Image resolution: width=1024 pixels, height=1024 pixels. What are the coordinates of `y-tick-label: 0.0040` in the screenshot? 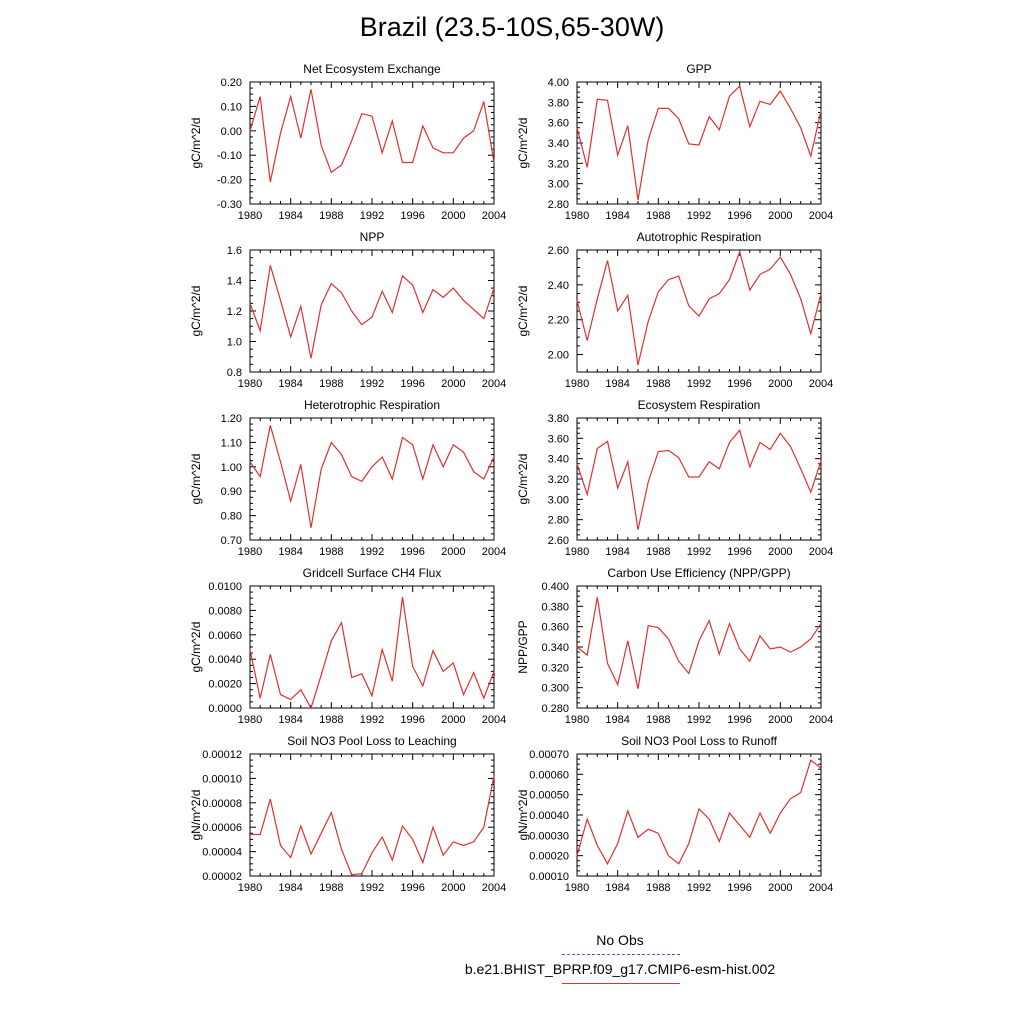 It's located at (225, 660).